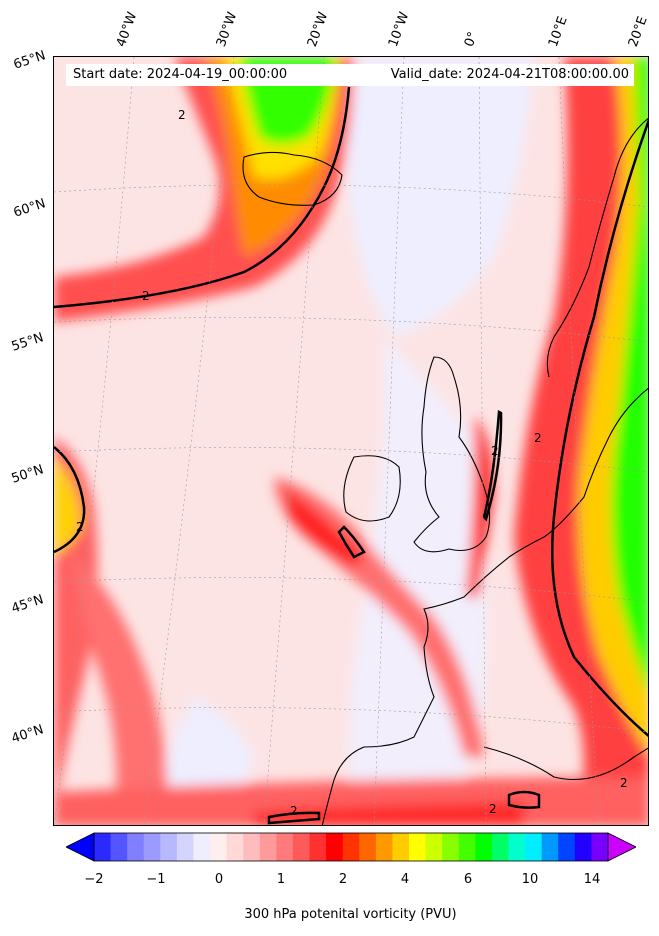  I want to click on colorbar-tick: 10, so click(530, 879).